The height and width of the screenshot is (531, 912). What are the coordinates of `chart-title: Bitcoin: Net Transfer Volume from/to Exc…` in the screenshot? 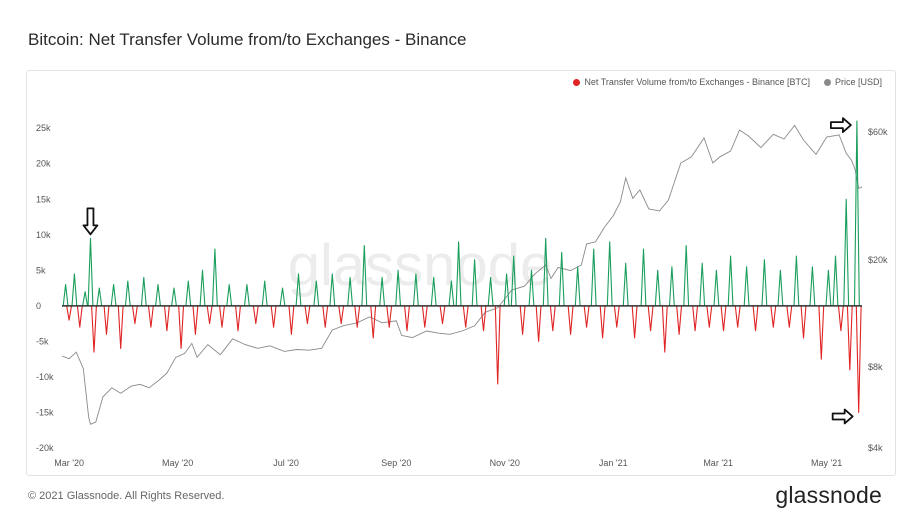 It's located at (247, 39).